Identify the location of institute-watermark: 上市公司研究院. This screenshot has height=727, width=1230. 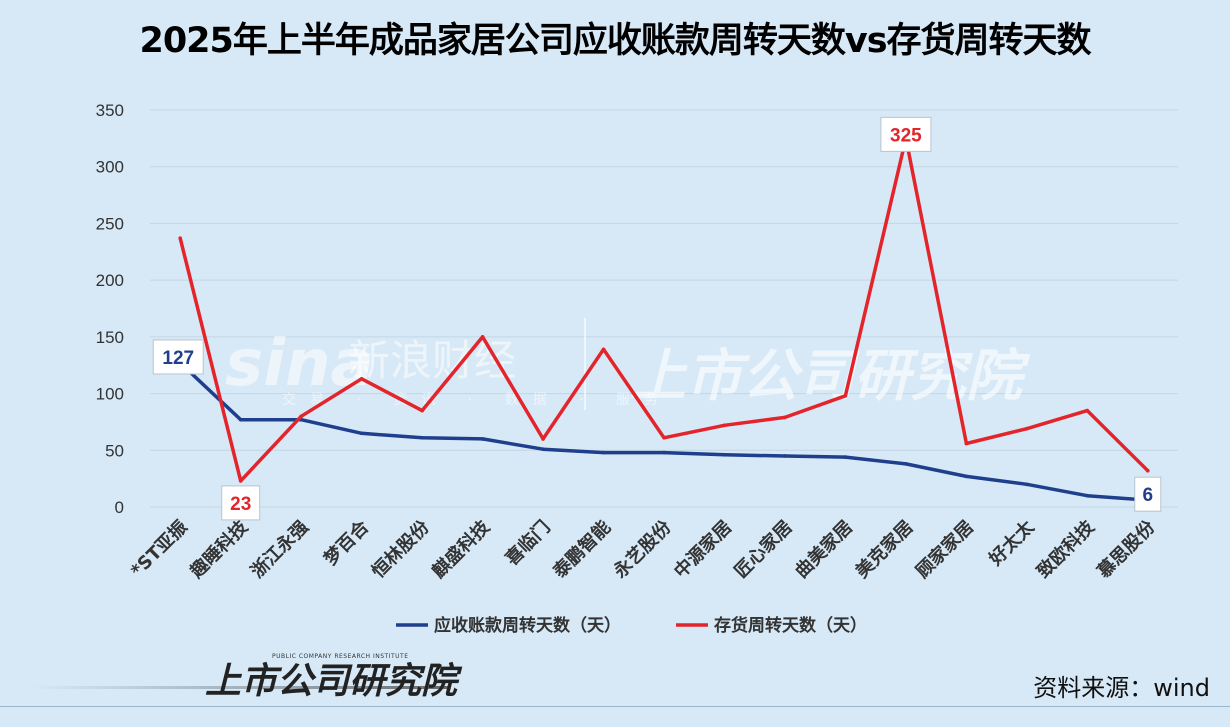
(331, 681).